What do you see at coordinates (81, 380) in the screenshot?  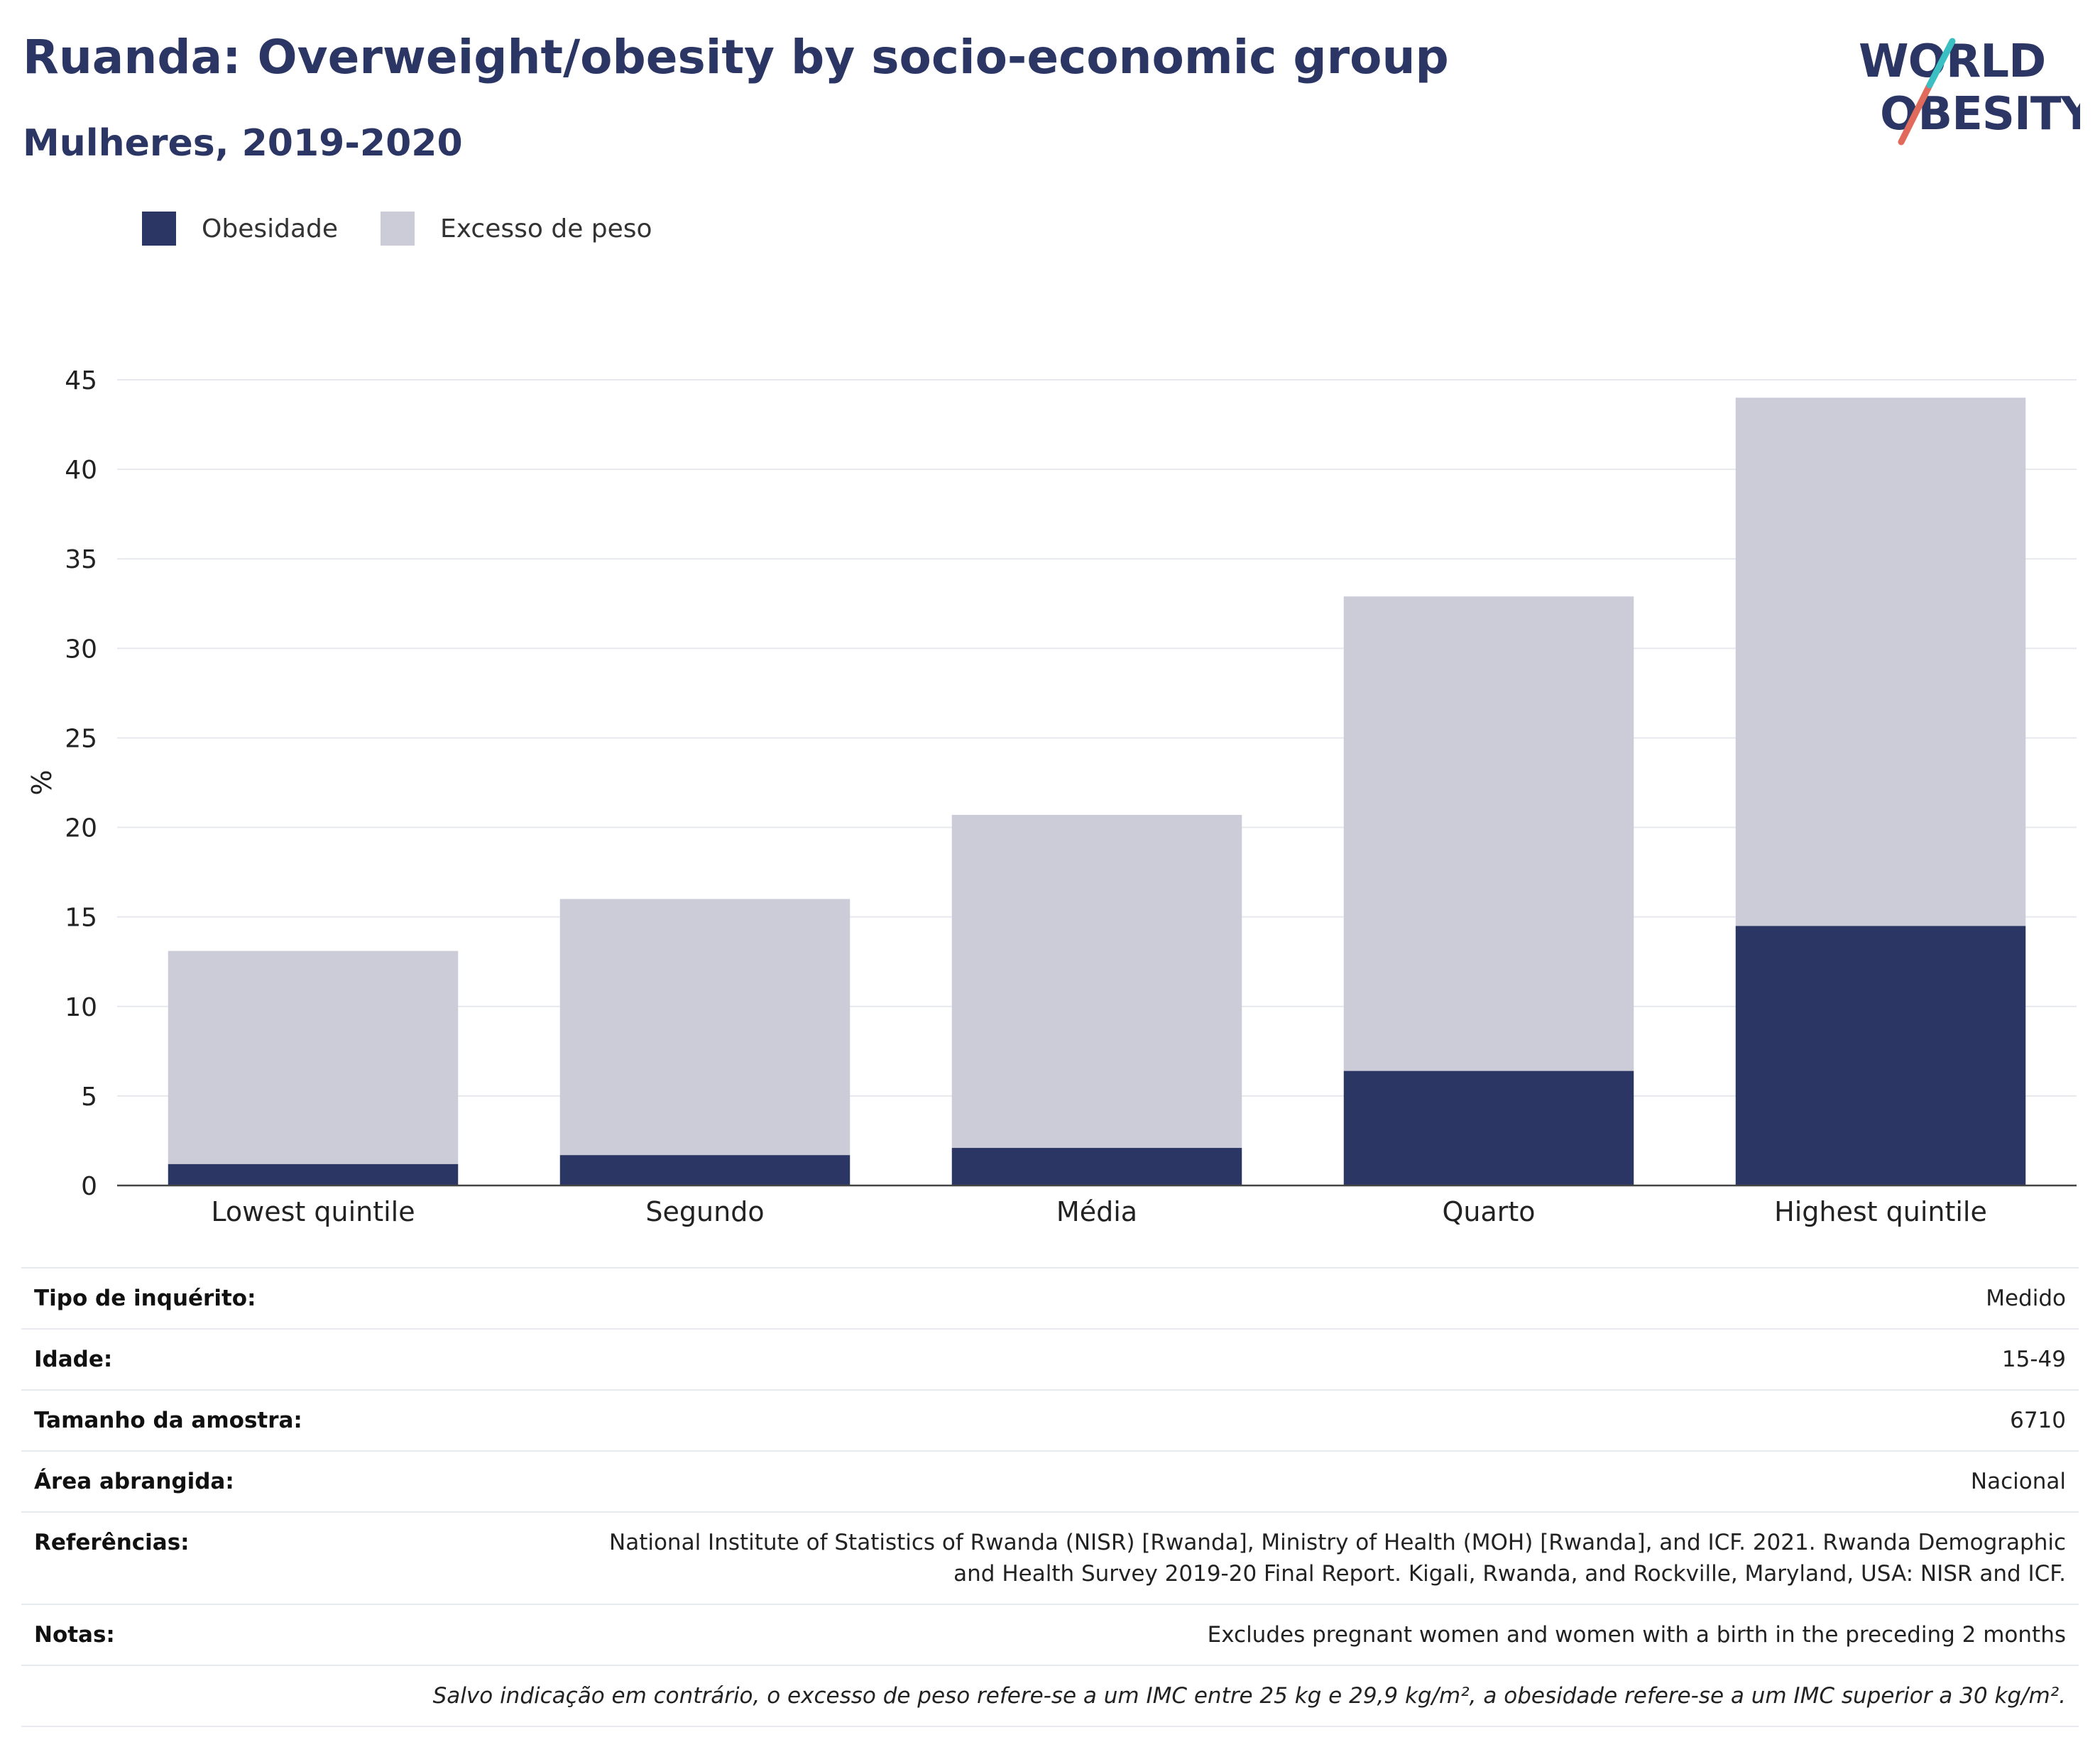 I see `y-tick-label: 45` at bounding box center [81, 380].